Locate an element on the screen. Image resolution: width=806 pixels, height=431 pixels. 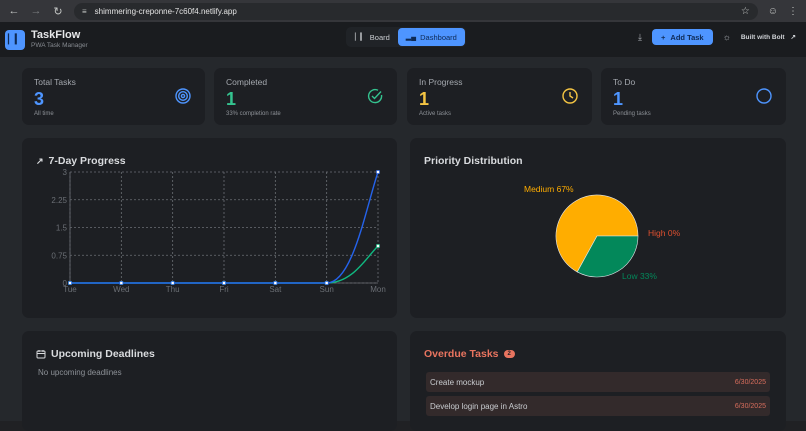
plus-icon: + is located at coordinates (663, 37).